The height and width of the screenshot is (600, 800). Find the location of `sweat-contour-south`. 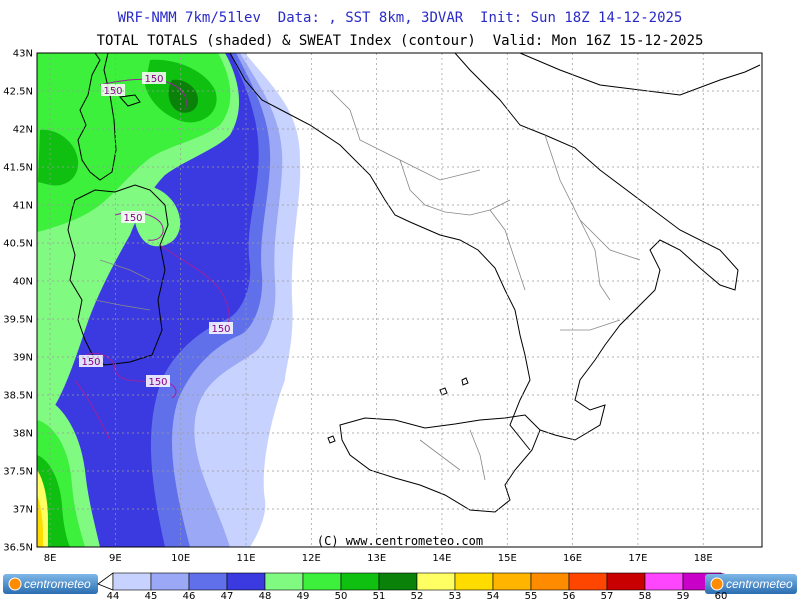

sweat-contour-south is located at coordinates (130, 376).